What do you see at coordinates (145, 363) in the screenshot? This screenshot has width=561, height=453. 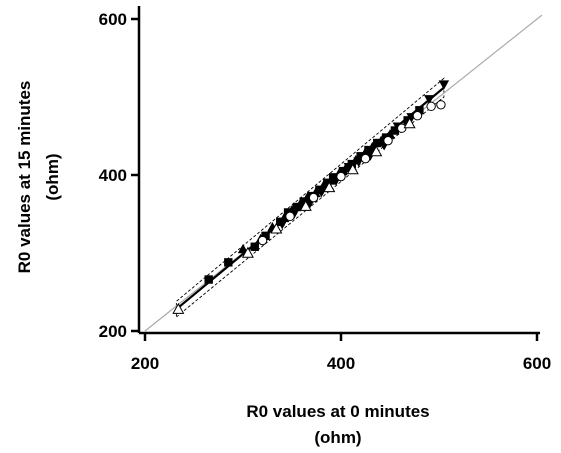 I see `x-tick-label-0: 200` at bounding box center [145, 363].